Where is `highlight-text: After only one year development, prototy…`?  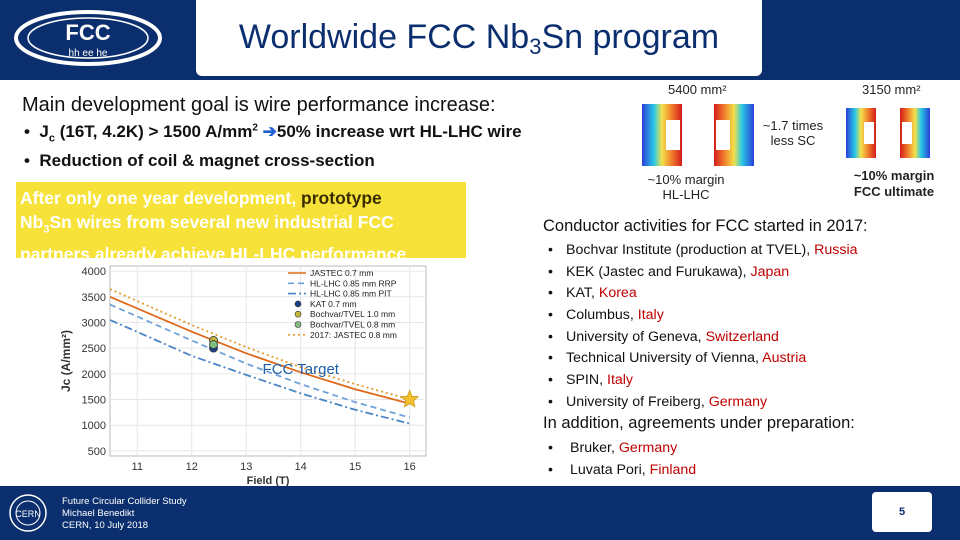
highlight-text: After only one year development, prototy… is located at coordinates (213, 226).